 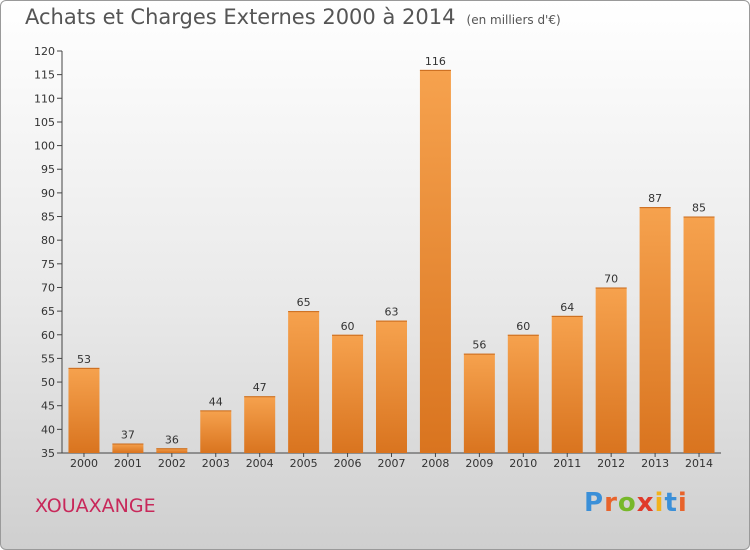 What do you see at coordinates (95, 506) in the screenshot?
I see `town-name: XOUAXANGE` at bounding box center [95, 506].